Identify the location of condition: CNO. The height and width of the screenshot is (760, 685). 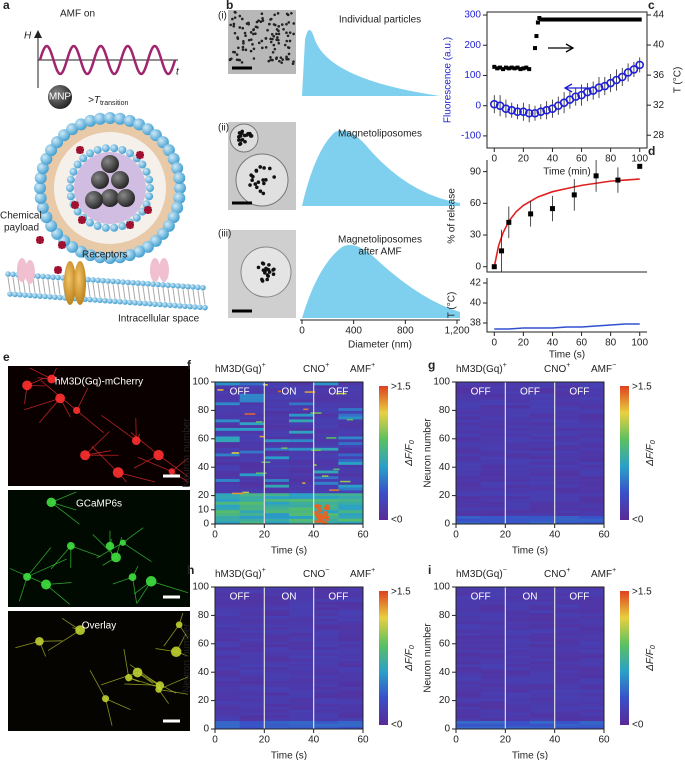
(314, 574).